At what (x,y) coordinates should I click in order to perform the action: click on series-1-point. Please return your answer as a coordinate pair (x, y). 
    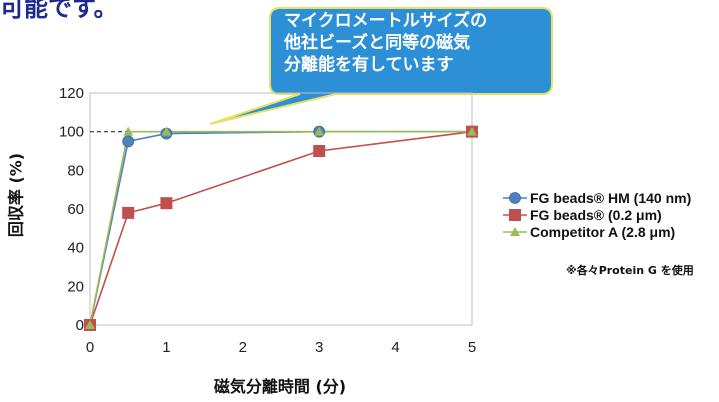
    Looking at the image, I should click on (128, 141).